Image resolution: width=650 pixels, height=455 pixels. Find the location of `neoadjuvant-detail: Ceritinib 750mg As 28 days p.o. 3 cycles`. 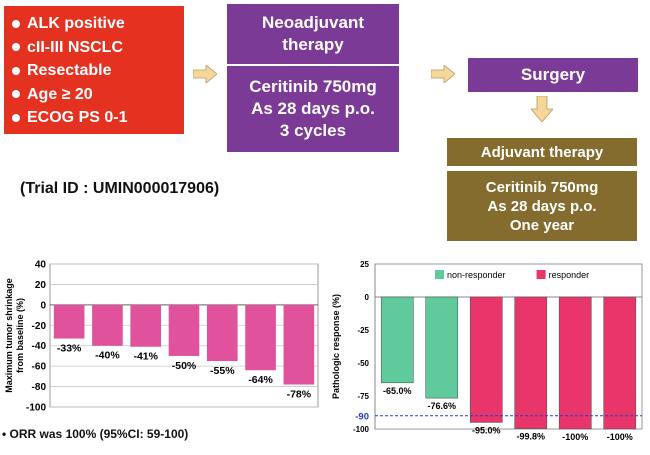

neoadjuvant-detail: Ceritinib 750mg As 28 days p.o. 3 cycles is located at coordinates (313, 109).